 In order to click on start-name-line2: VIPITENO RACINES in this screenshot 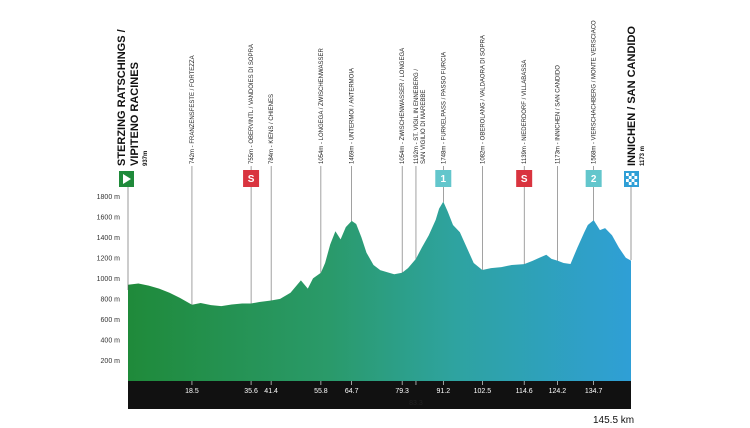, I will do `click(135, 114)`.